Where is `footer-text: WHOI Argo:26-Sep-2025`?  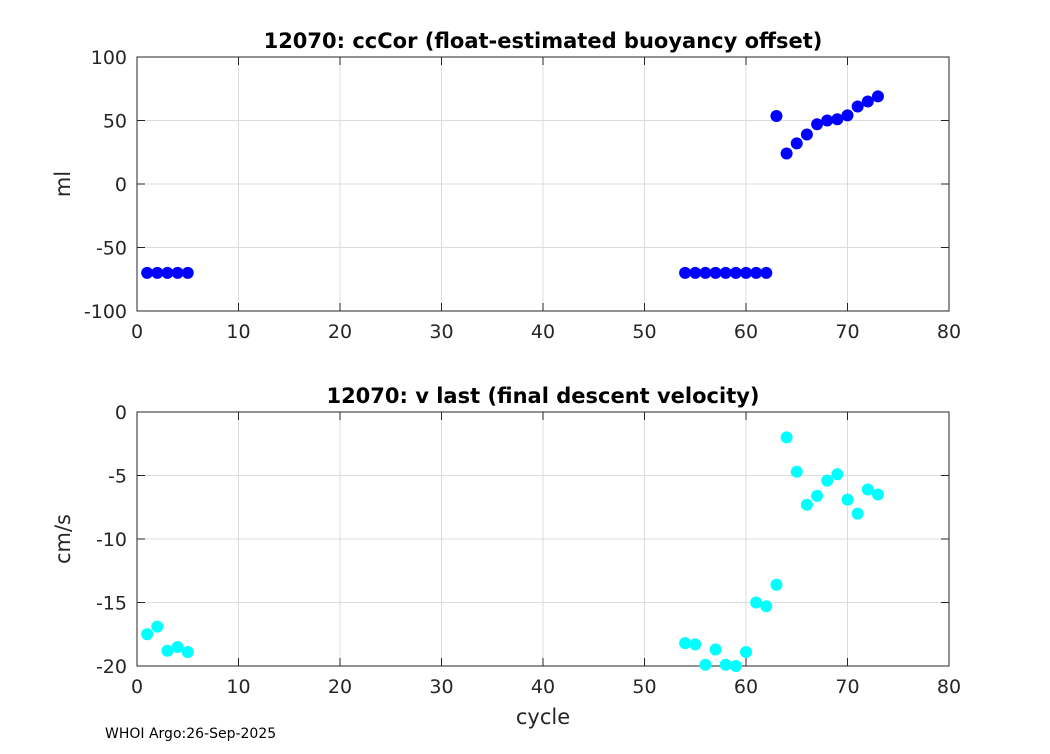 footer-text: WHOI Argo:26-Sep-2025 is located at coordinates (191, 734).